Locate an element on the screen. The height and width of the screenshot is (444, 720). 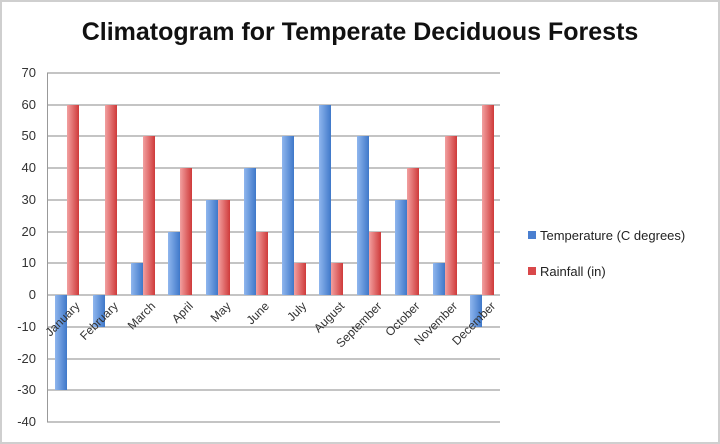
y-tick-label: 30 is located at coordinates (28, 199).